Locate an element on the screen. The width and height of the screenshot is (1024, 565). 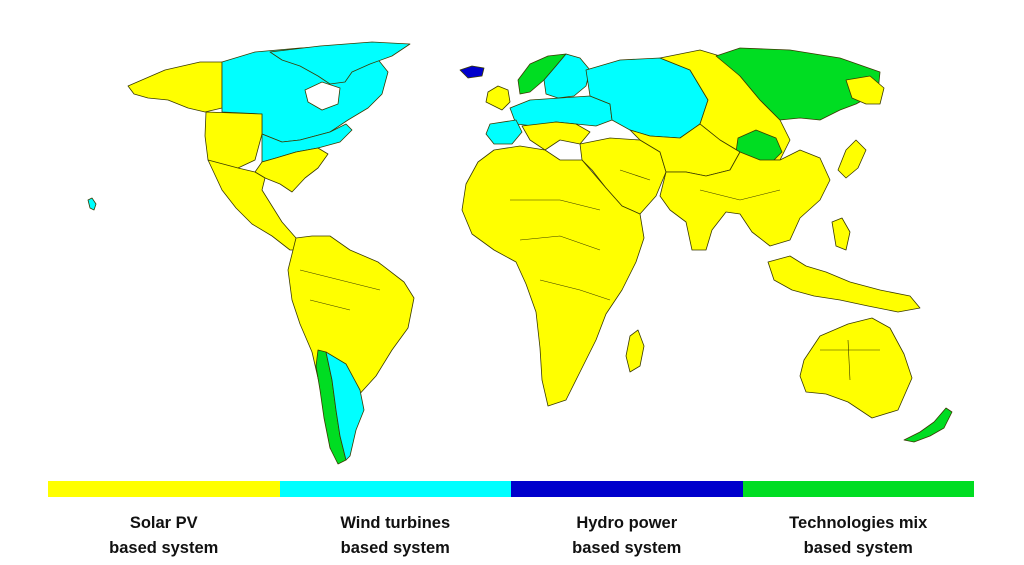
region-southern-europe is located at coordinates (556, 136).